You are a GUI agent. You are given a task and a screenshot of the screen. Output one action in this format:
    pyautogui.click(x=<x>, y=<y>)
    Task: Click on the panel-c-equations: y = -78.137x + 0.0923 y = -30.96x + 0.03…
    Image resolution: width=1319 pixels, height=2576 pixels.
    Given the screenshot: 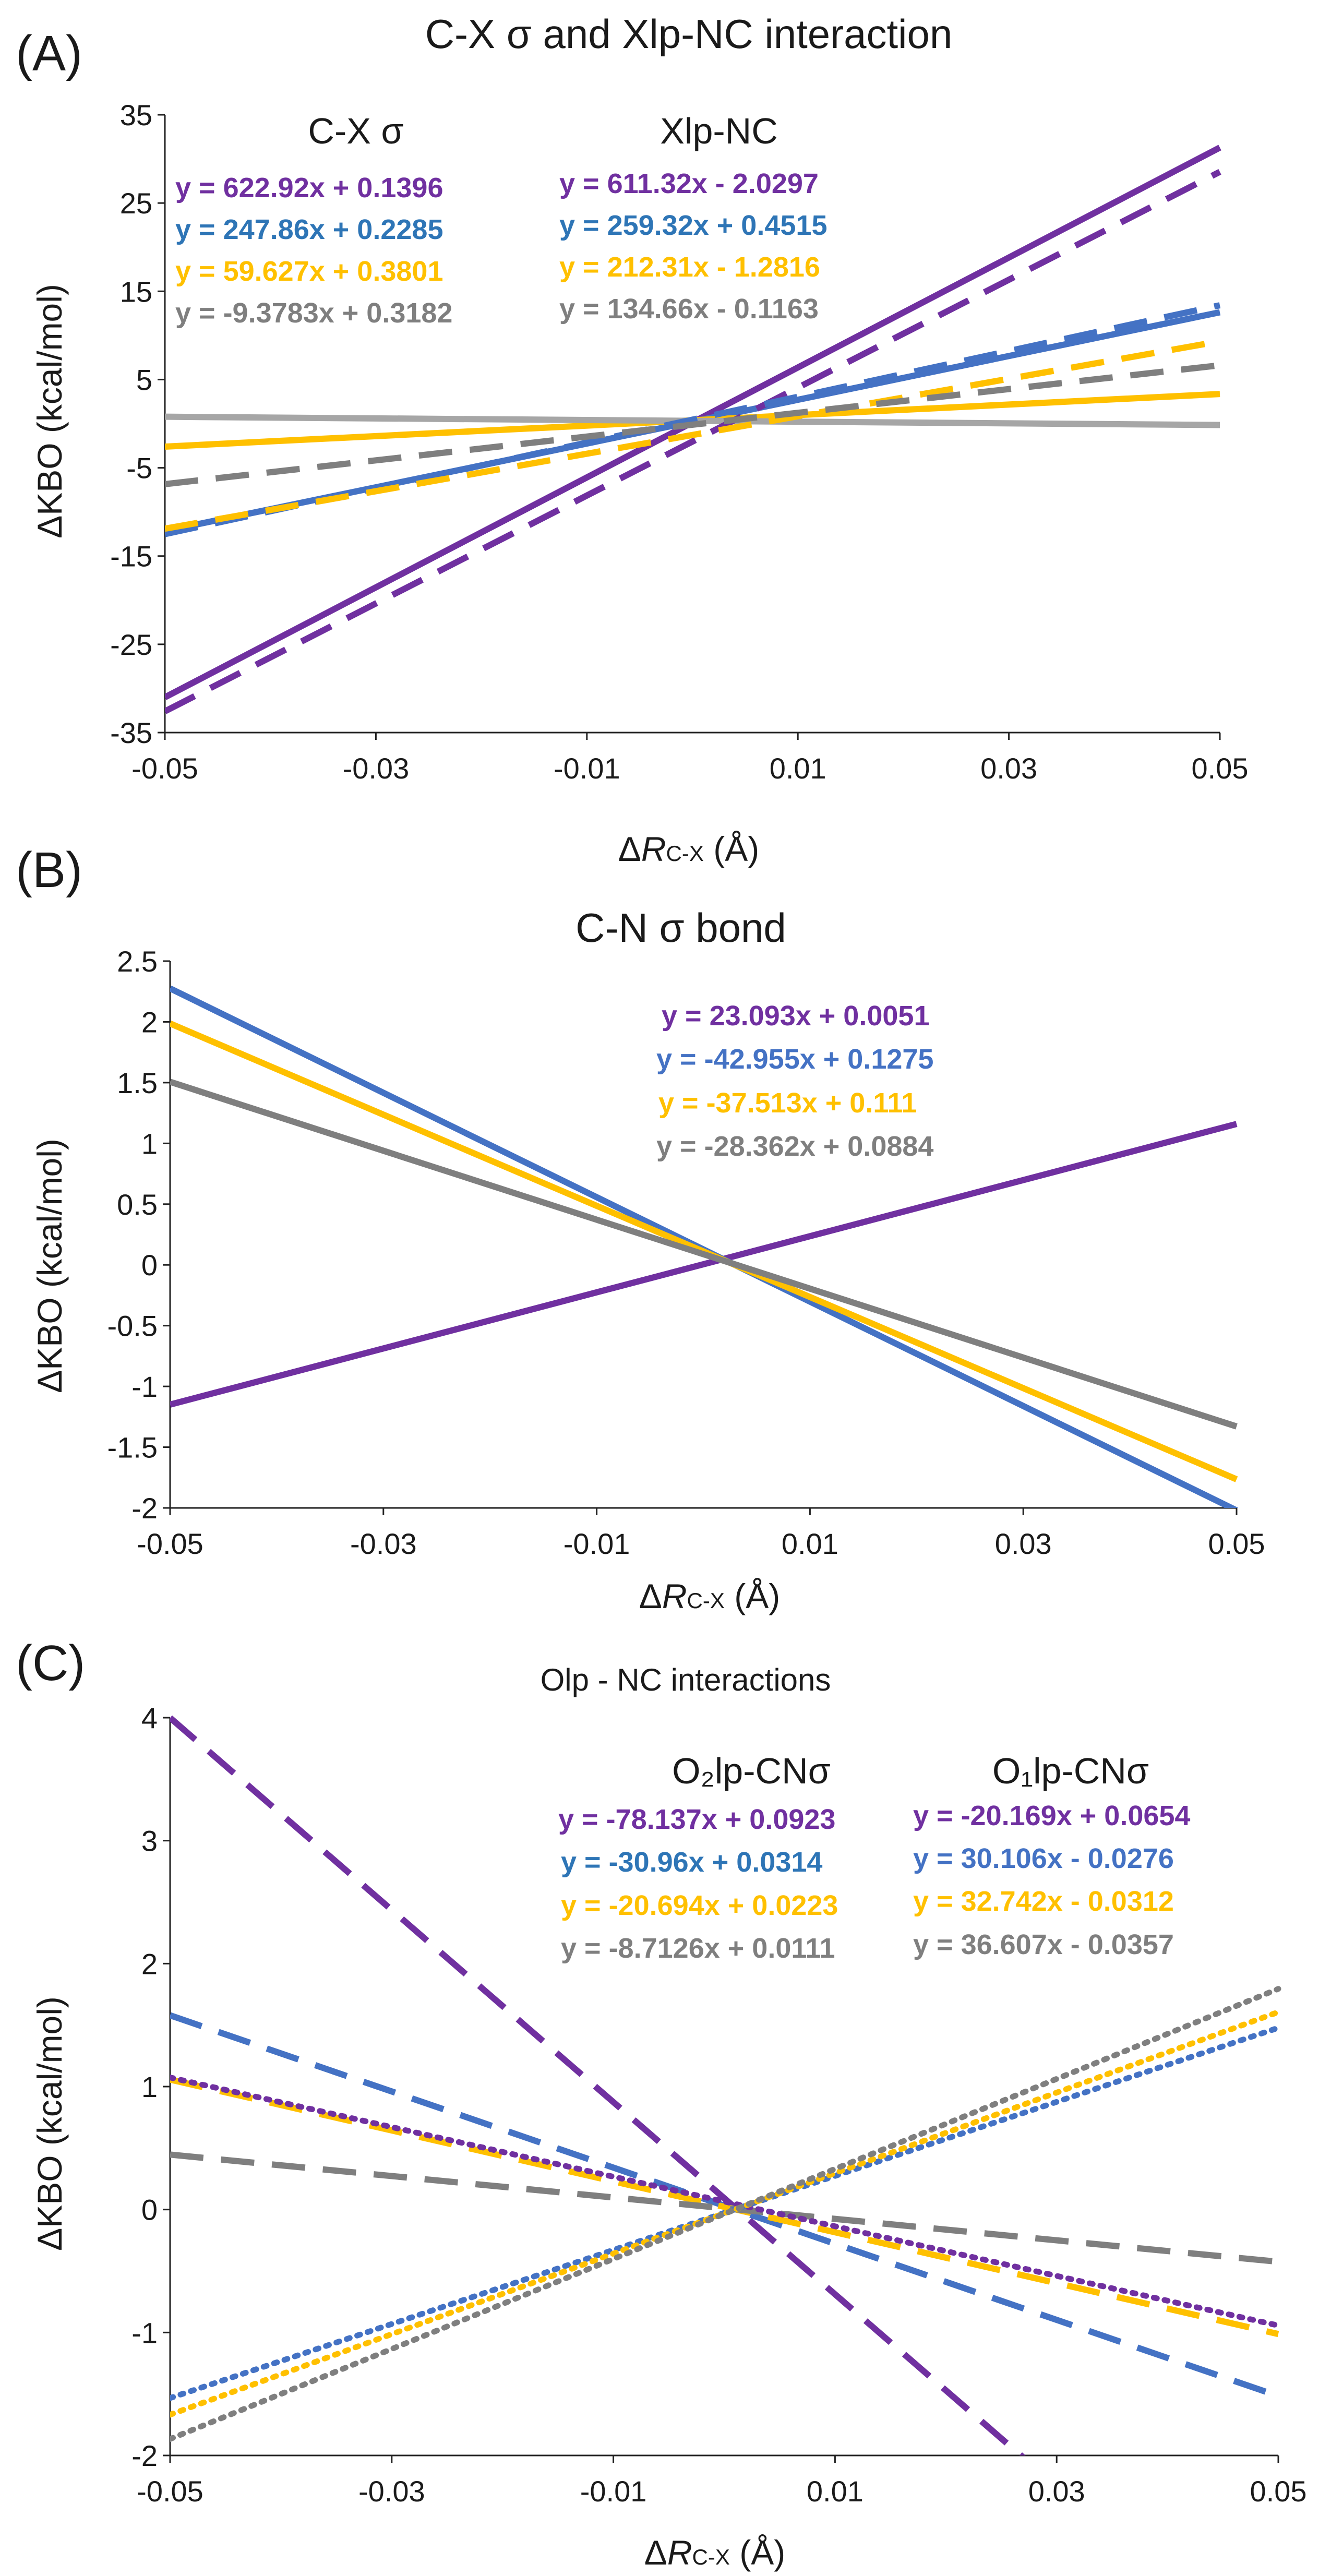 What is the action you would take?
    pyautogui.click(x=874, y=1882)
    